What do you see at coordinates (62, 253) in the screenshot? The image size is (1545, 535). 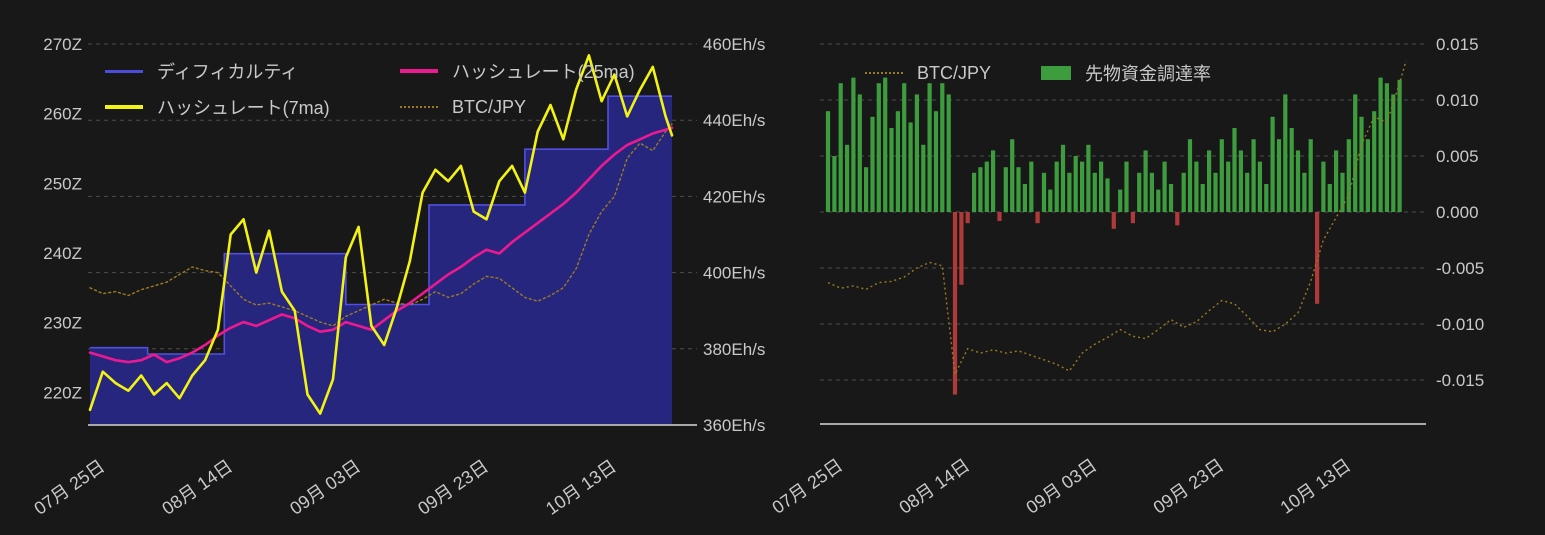 I see `y-left-tick-label: 240Z` at bounding box center [62, 253].